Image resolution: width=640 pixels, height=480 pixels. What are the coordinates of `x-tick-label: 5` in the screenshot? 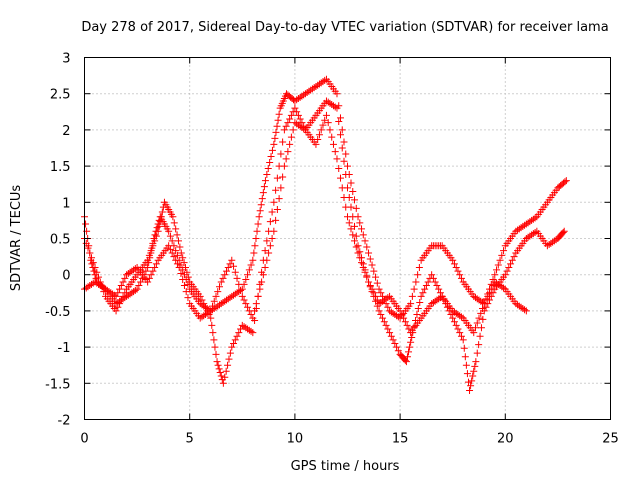 It's located at (190, 439).